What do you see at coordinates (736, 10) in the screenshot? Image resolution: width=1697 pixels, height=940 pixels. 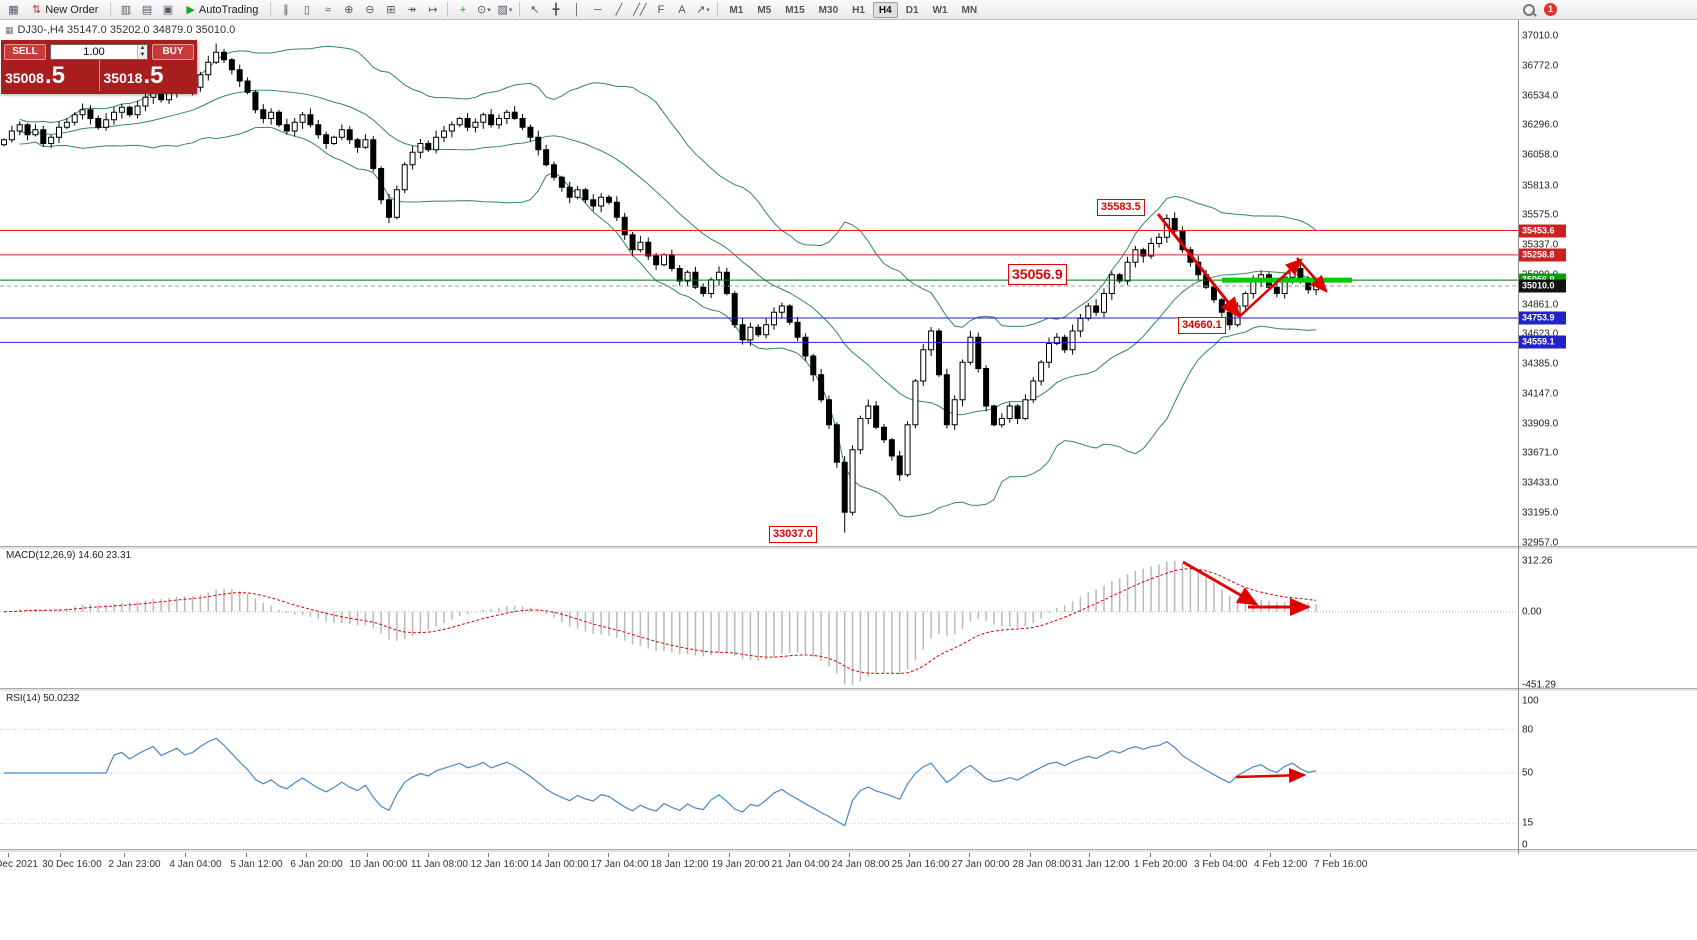 I see `timeframe-m1: M1` at bounding box center [736, 10].